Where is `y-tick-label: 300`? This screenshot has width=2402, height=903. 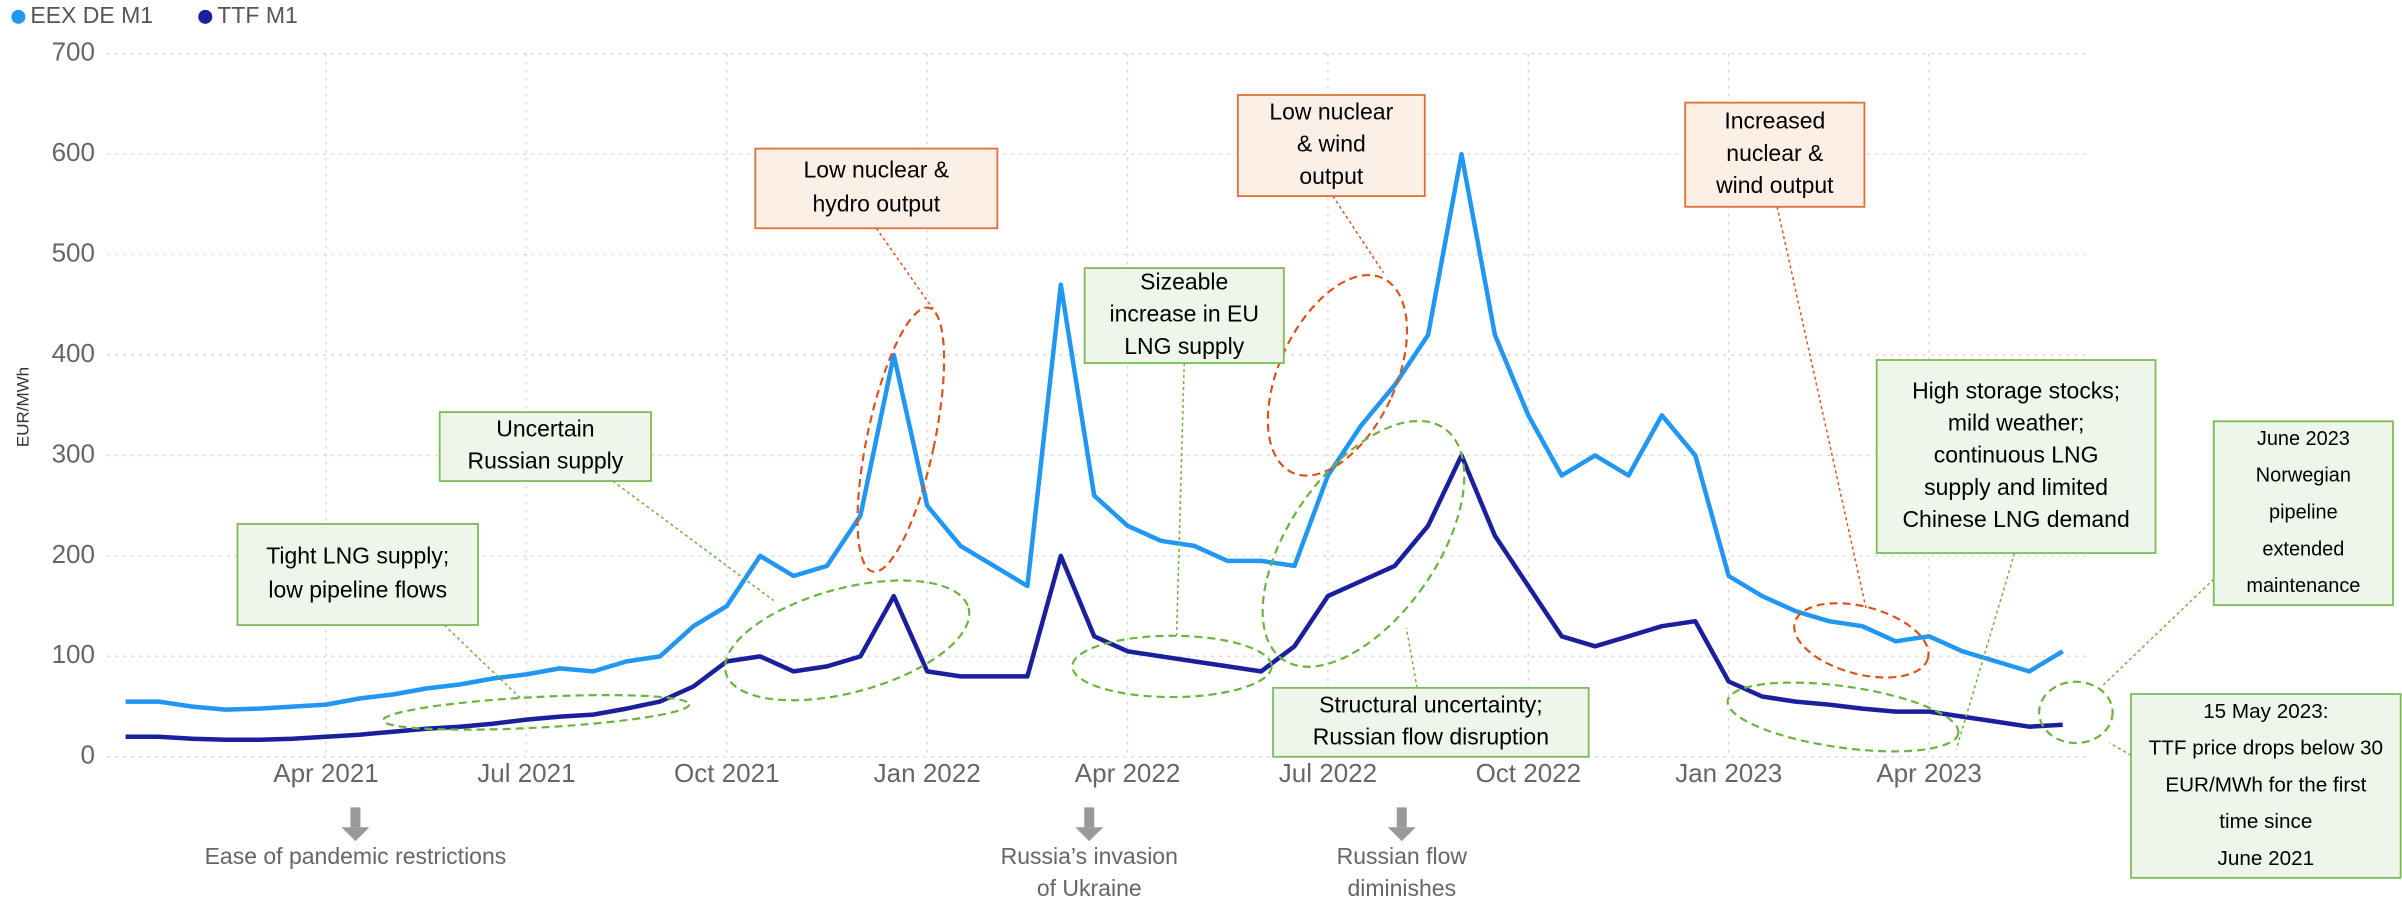
y-tick-label: 300 is located at coordinates (73, 453).